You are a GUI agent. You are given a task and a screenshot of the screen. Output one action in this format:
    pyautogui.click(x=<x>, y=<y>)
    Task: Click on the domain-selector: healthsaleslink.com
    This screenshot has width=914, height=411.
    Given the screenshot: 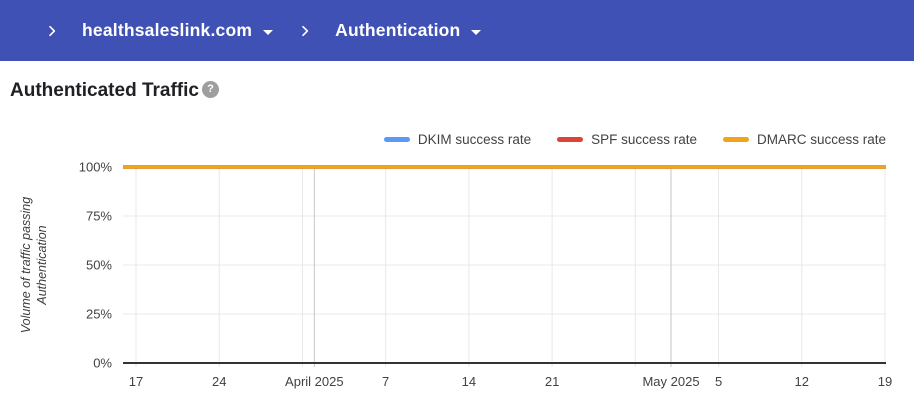 What is the action you would take?
    pyautogui.click(x=178, y=30)
    